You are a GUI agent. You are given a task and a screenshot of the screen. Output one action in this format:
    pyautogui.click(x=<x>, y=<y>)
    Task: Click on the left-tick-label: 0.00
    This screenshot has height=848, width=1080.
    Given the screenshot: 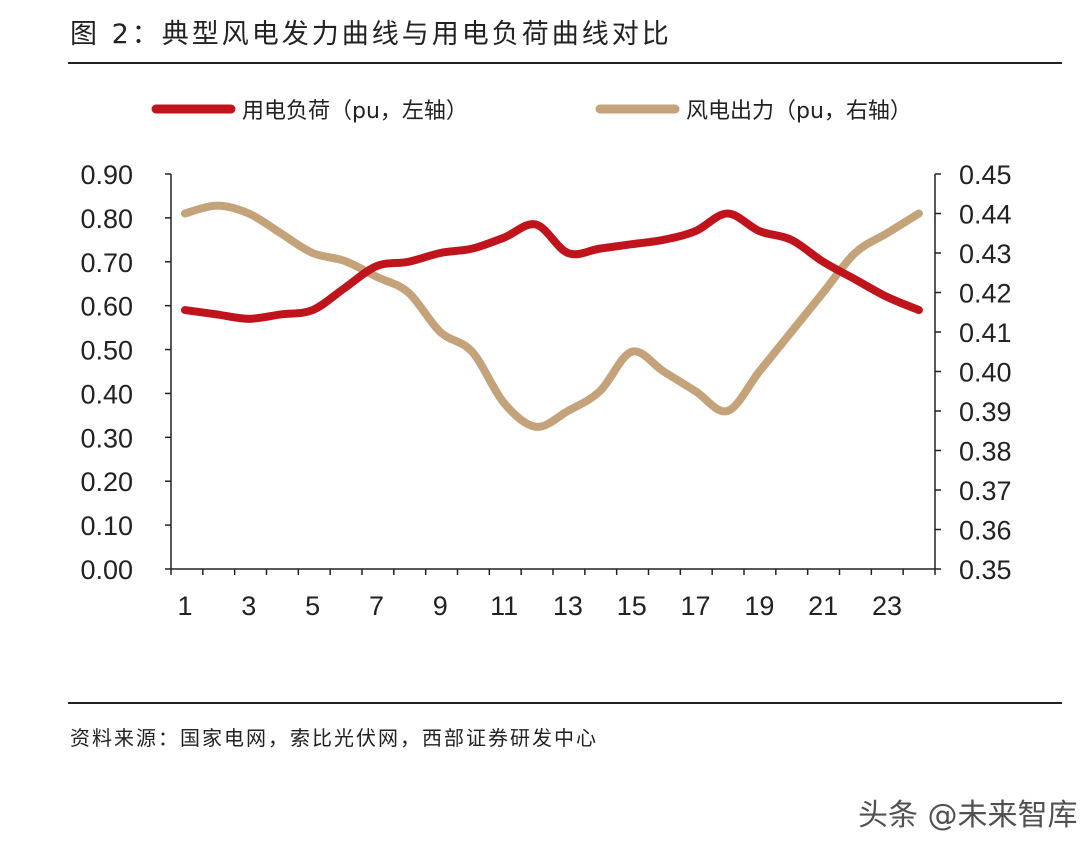 What is the action you would take?
    pyautogui.click(x=106, y=570)
    